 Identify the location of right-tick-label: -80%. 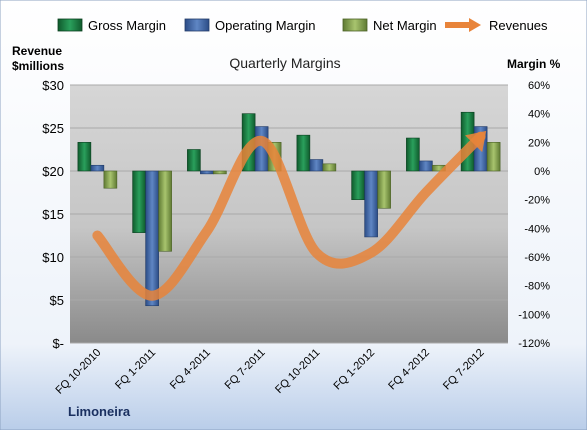
(537, 287).